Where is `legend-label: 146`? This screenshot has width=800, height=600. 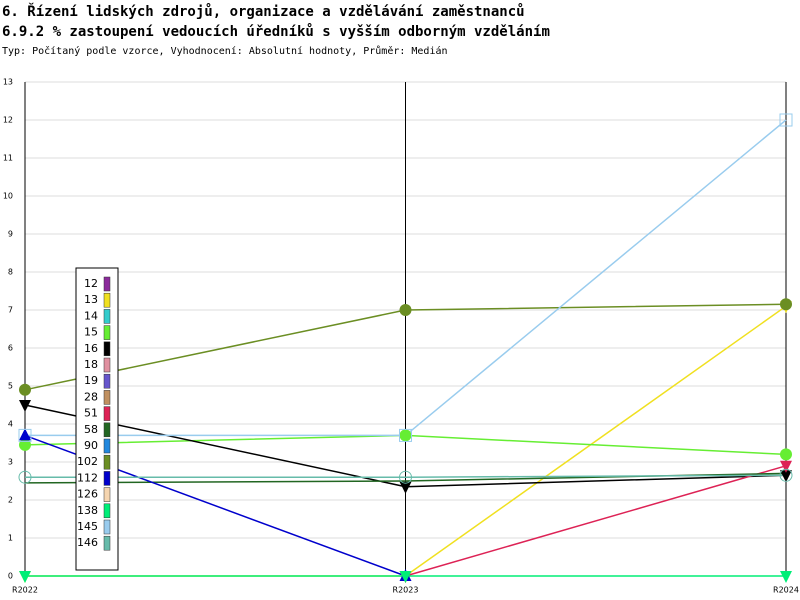 legend-label: 146 is located at coordinates (87, 542).